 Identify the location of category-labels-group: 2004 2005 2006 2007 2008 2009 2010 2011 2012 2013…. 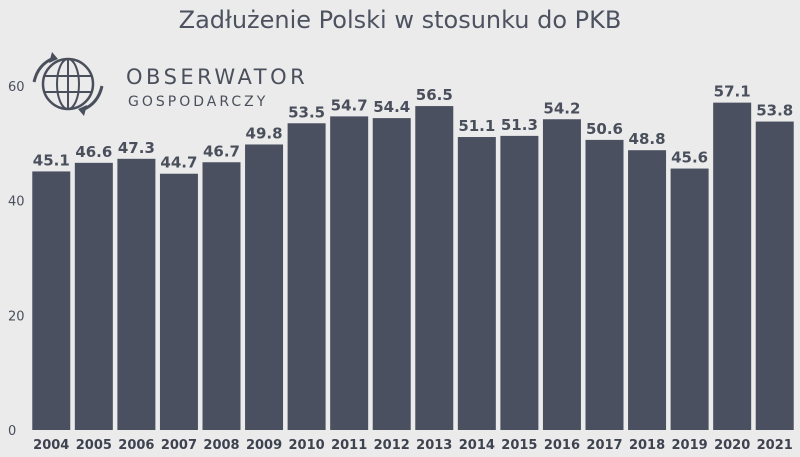
(413, 445).